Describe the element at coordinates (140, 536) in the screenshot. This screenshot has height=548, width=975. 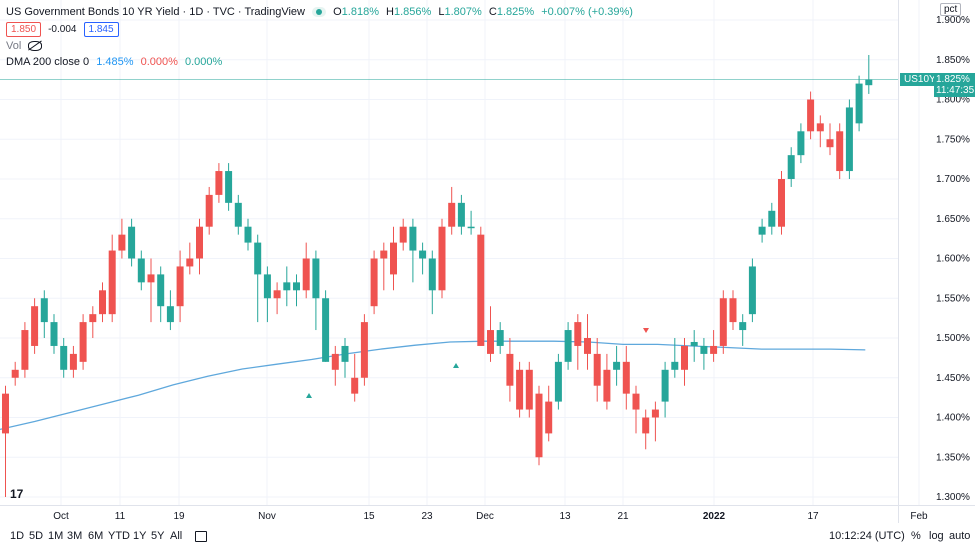
I see `range-button-1y: 1Y` at that location.